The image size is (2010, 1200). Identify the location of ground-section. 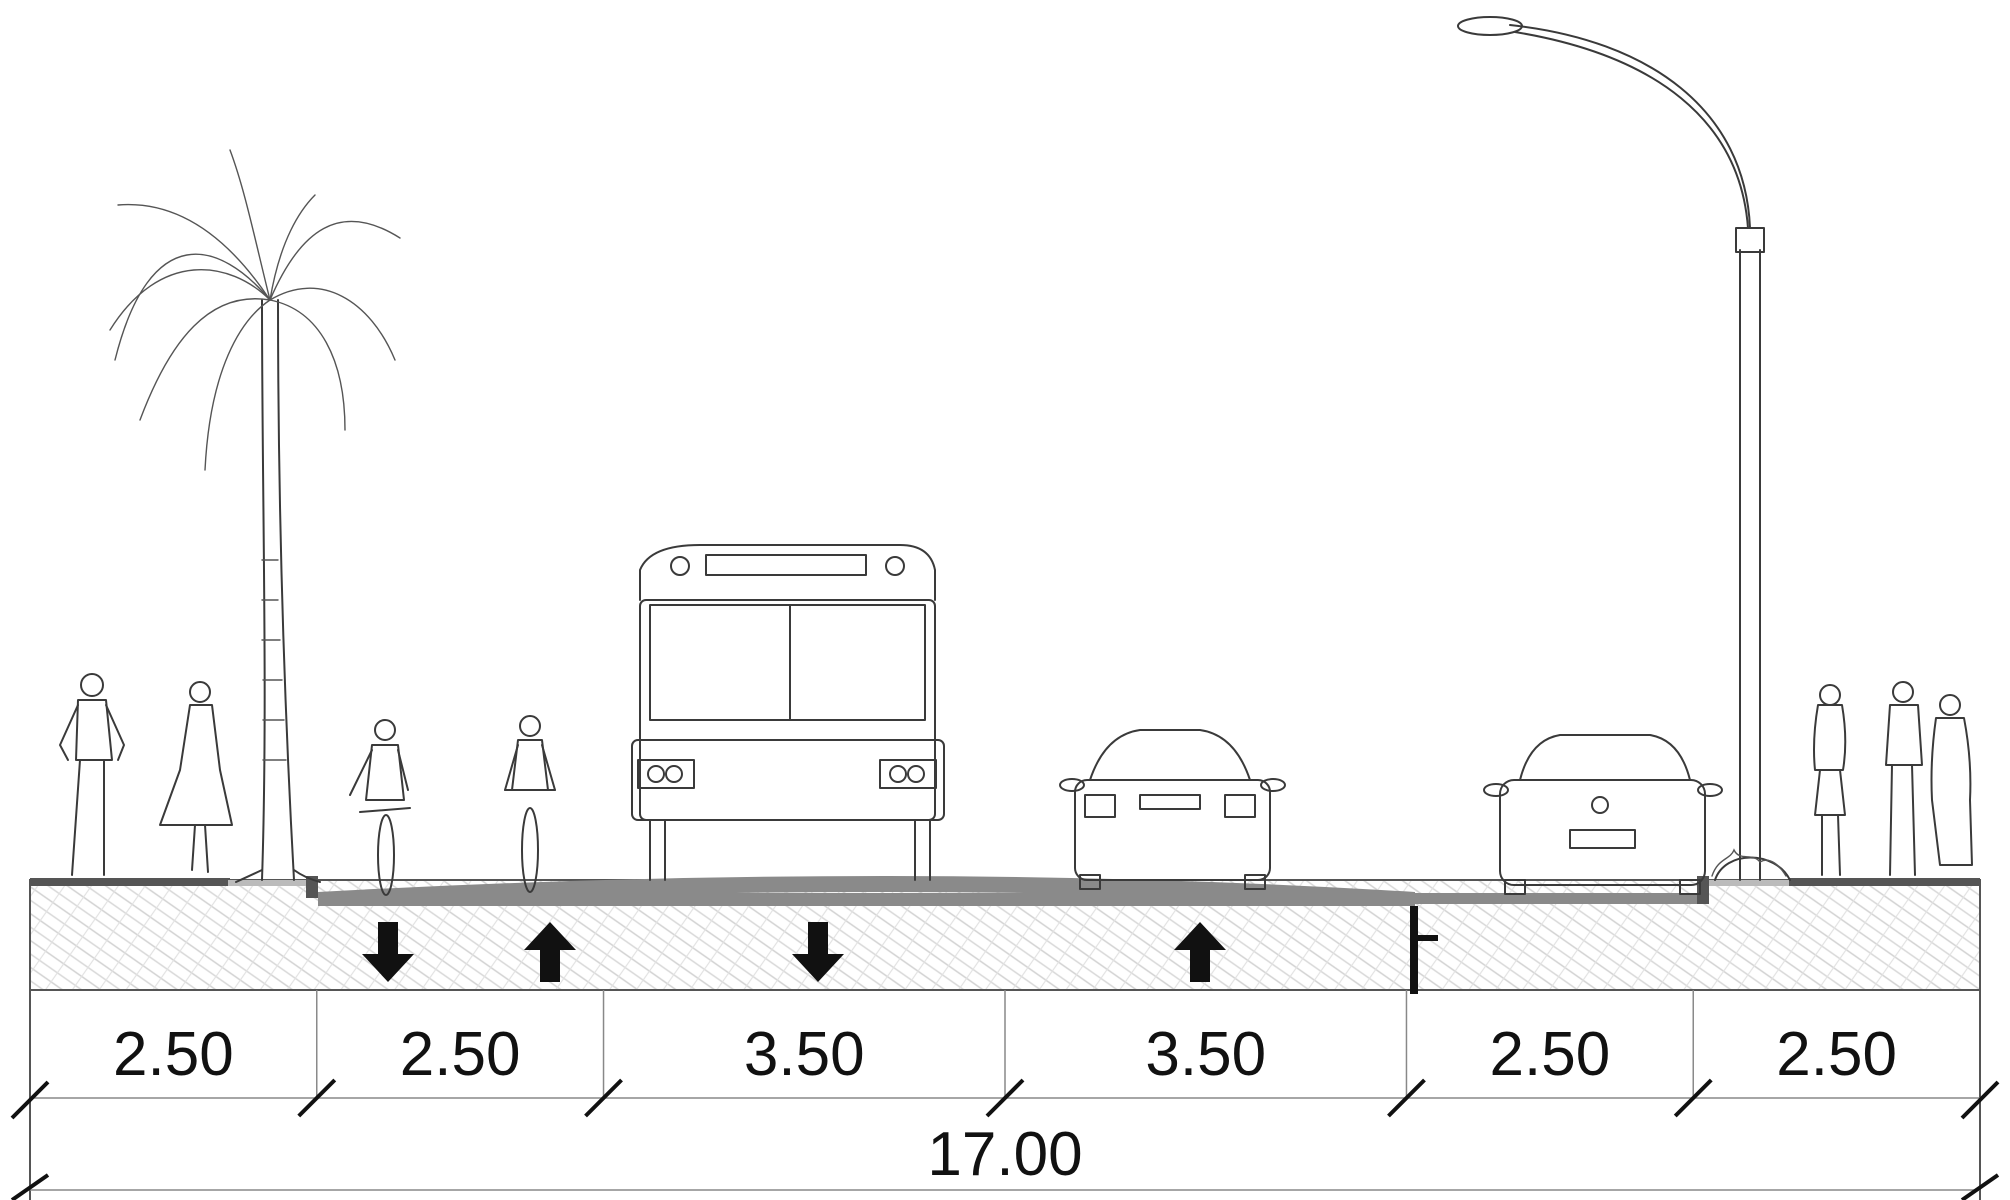
(1005, 935).